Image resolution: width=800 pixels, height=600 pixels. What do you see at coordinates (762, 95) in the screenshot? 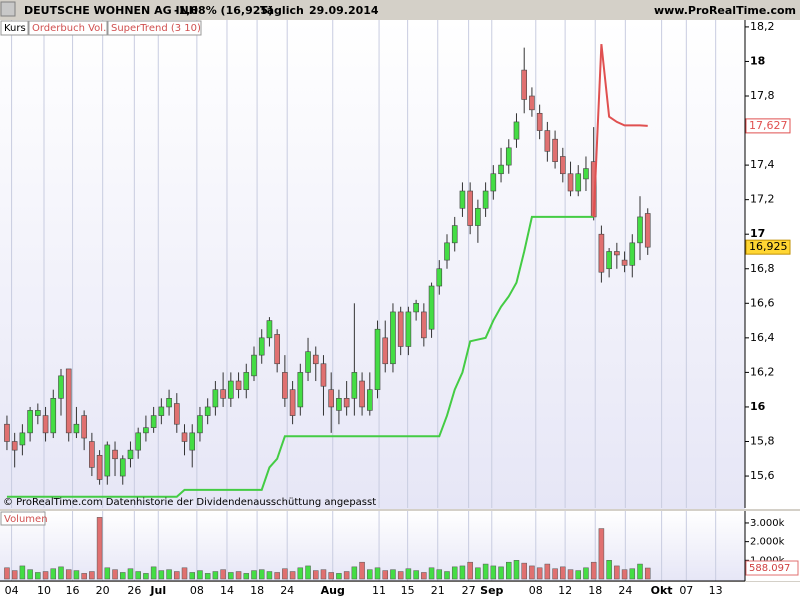
I see `y-tick-label: 17,8` at bounding box center [762, 95].